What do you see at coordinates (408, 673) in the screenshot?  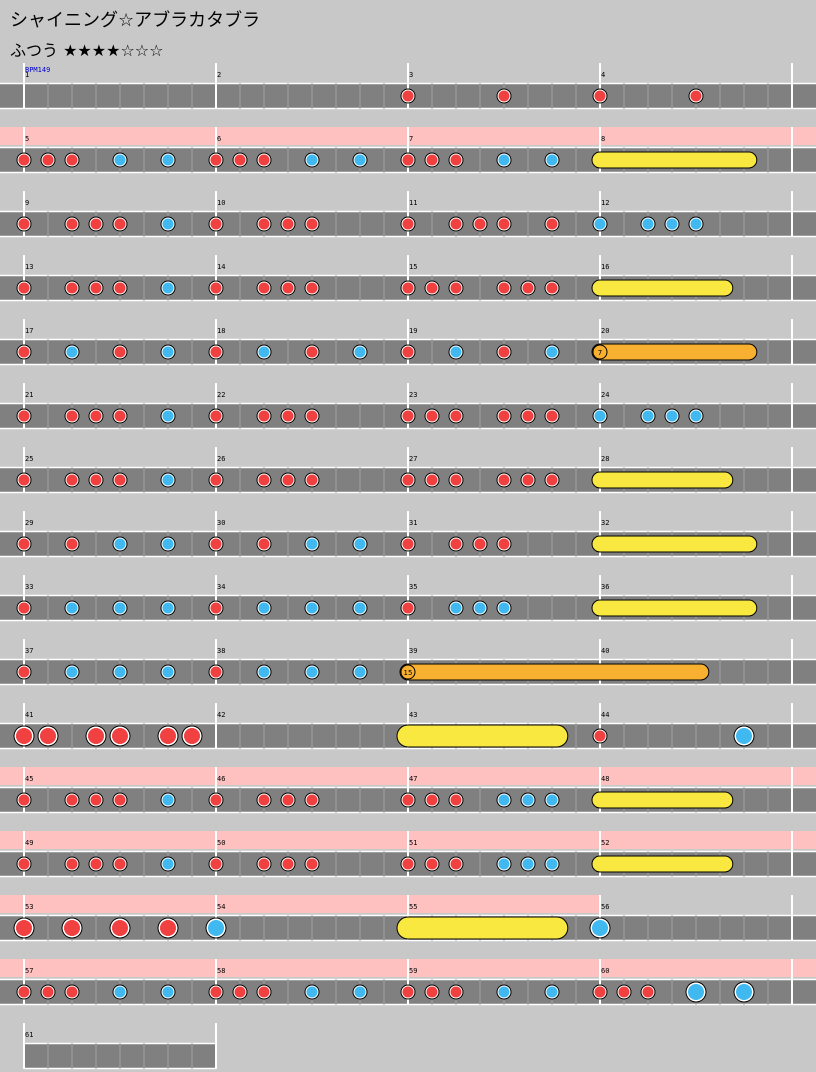 I see `balloon-count: 15` at bounding box center [408, 673].